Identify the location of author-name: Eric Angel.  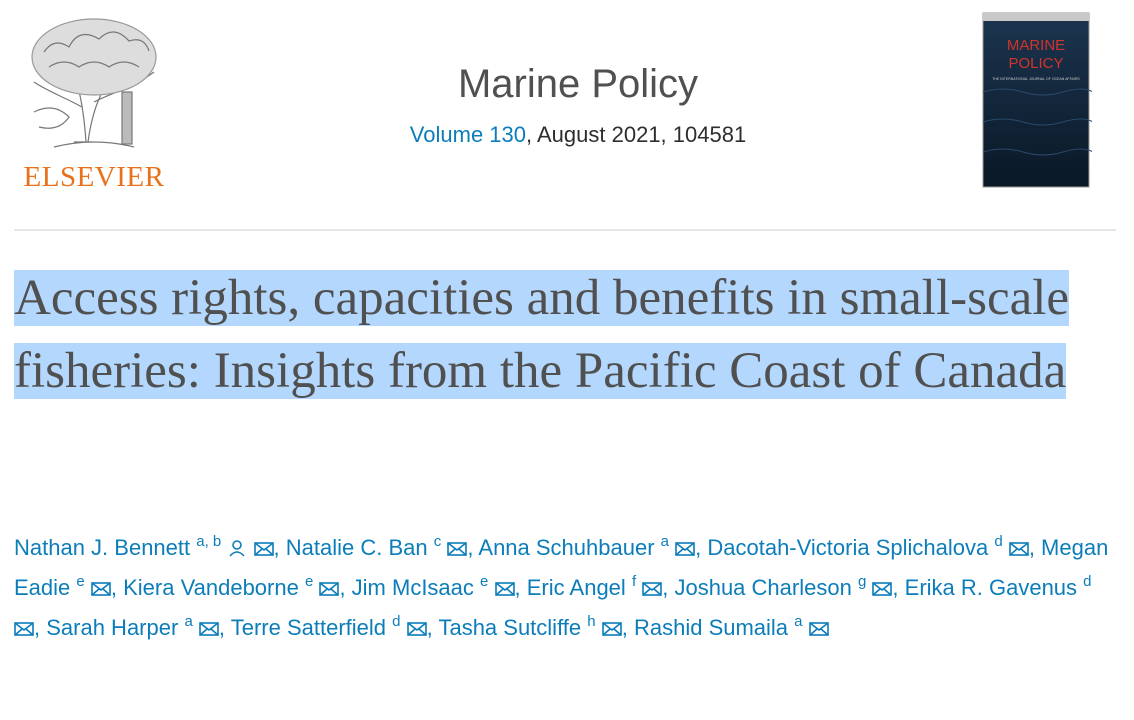
(576, 587).